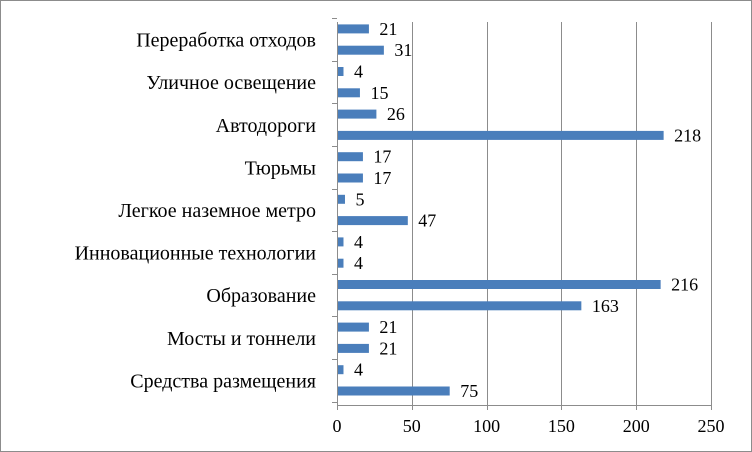  I want to click on category-label: Переработка отходов, so click(226, 41).